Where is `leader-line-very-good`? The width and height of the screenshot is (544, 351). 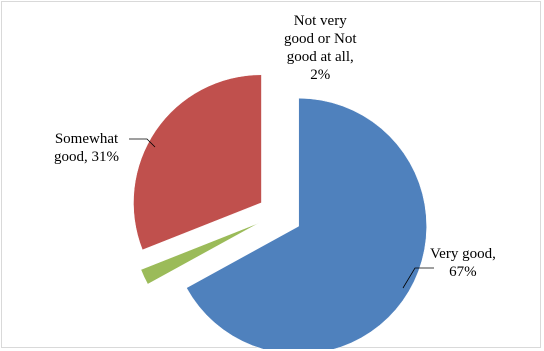 leader-line-very-good is located at coordinates (418, 278).